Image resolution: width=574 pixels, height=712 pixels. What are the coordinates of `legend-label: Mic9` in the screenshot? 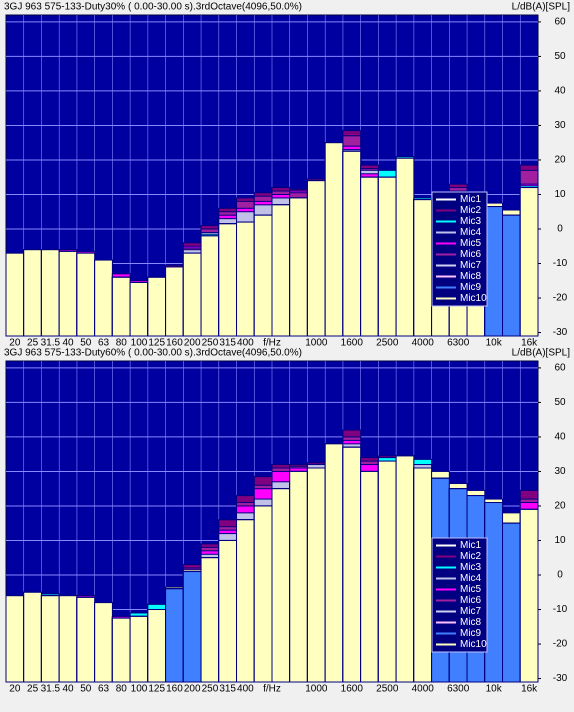 It's located at (471, 287).